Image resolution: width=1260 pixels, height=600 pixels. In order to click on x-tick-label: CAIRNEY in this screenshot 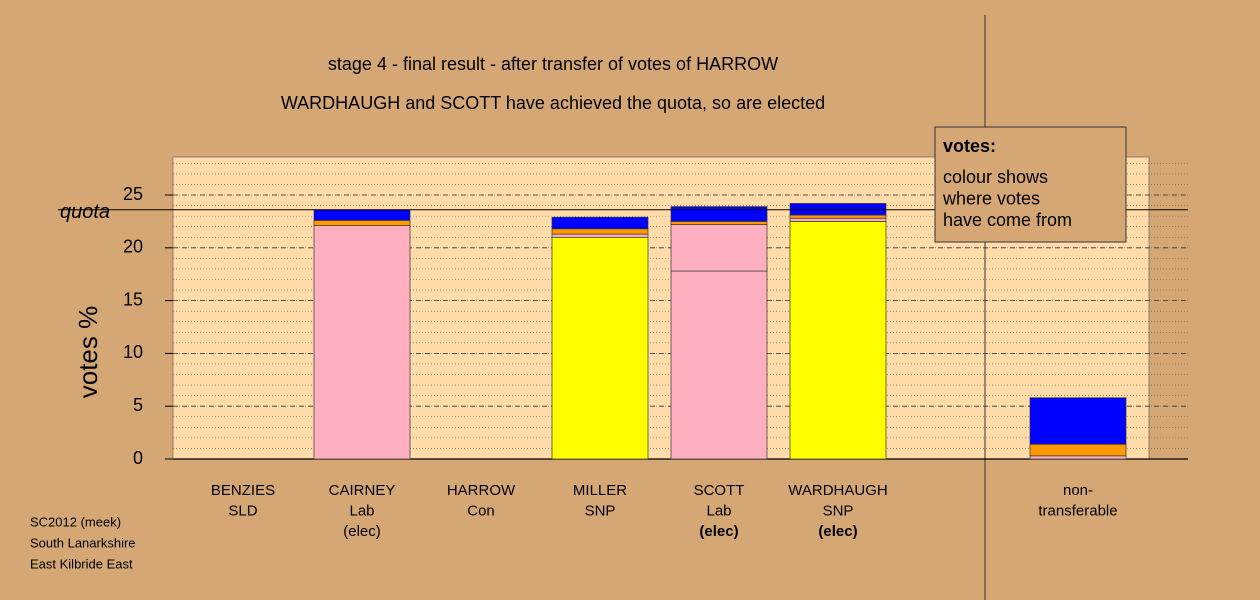, I will do `click(362, 490)`.